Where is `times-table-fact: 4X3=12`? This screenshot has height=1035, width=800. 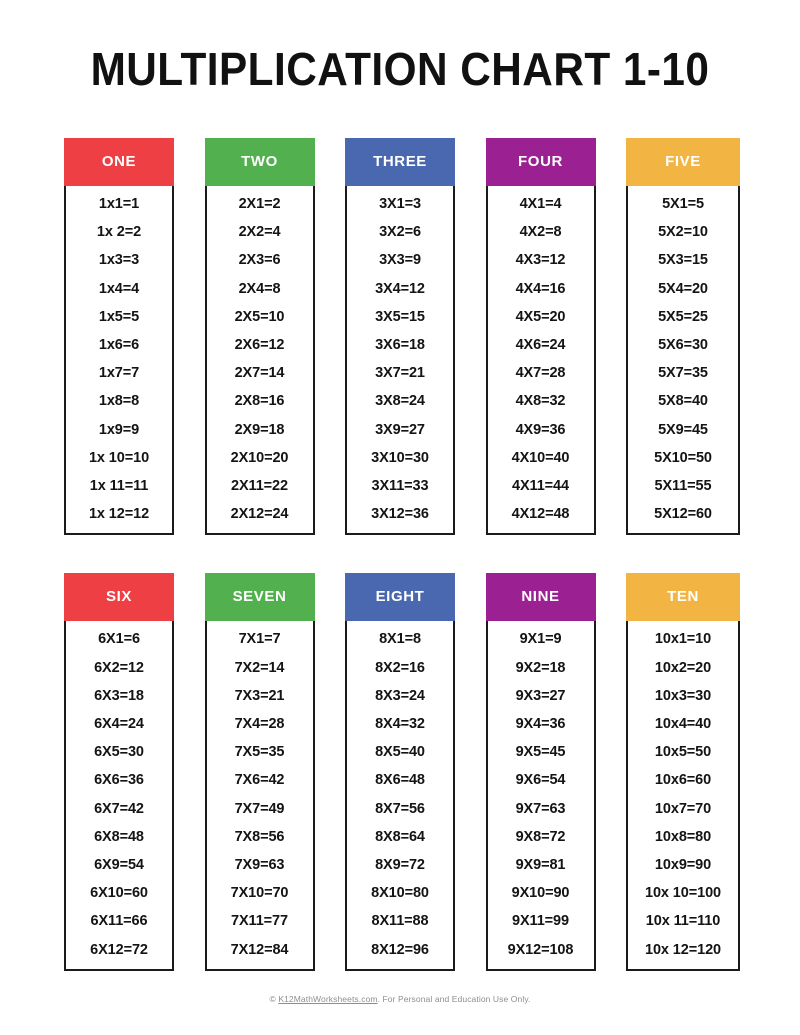 times-table-fact: 4X3=12 is located at coordinates (540, 260).